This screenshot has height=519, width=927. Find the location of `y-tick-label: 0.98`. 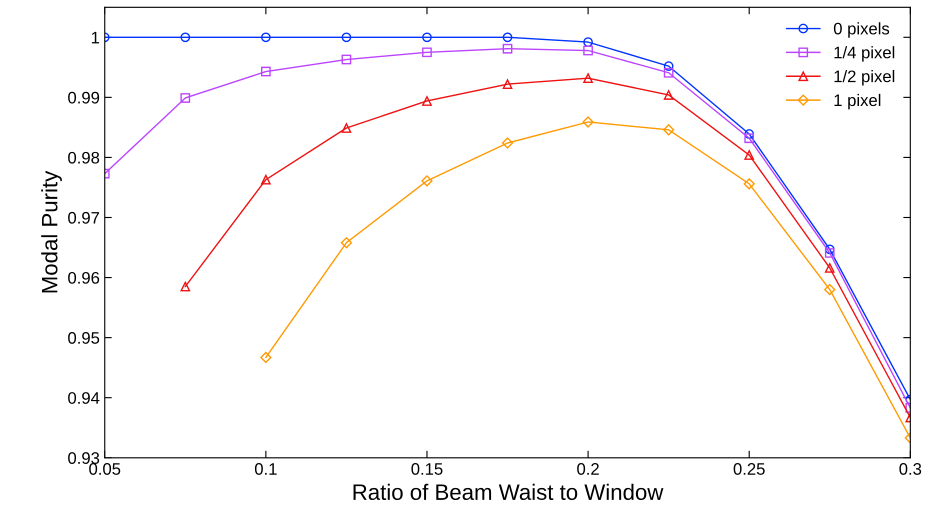

y-tick-label: 0.98 is located at coordinates (84, 158).